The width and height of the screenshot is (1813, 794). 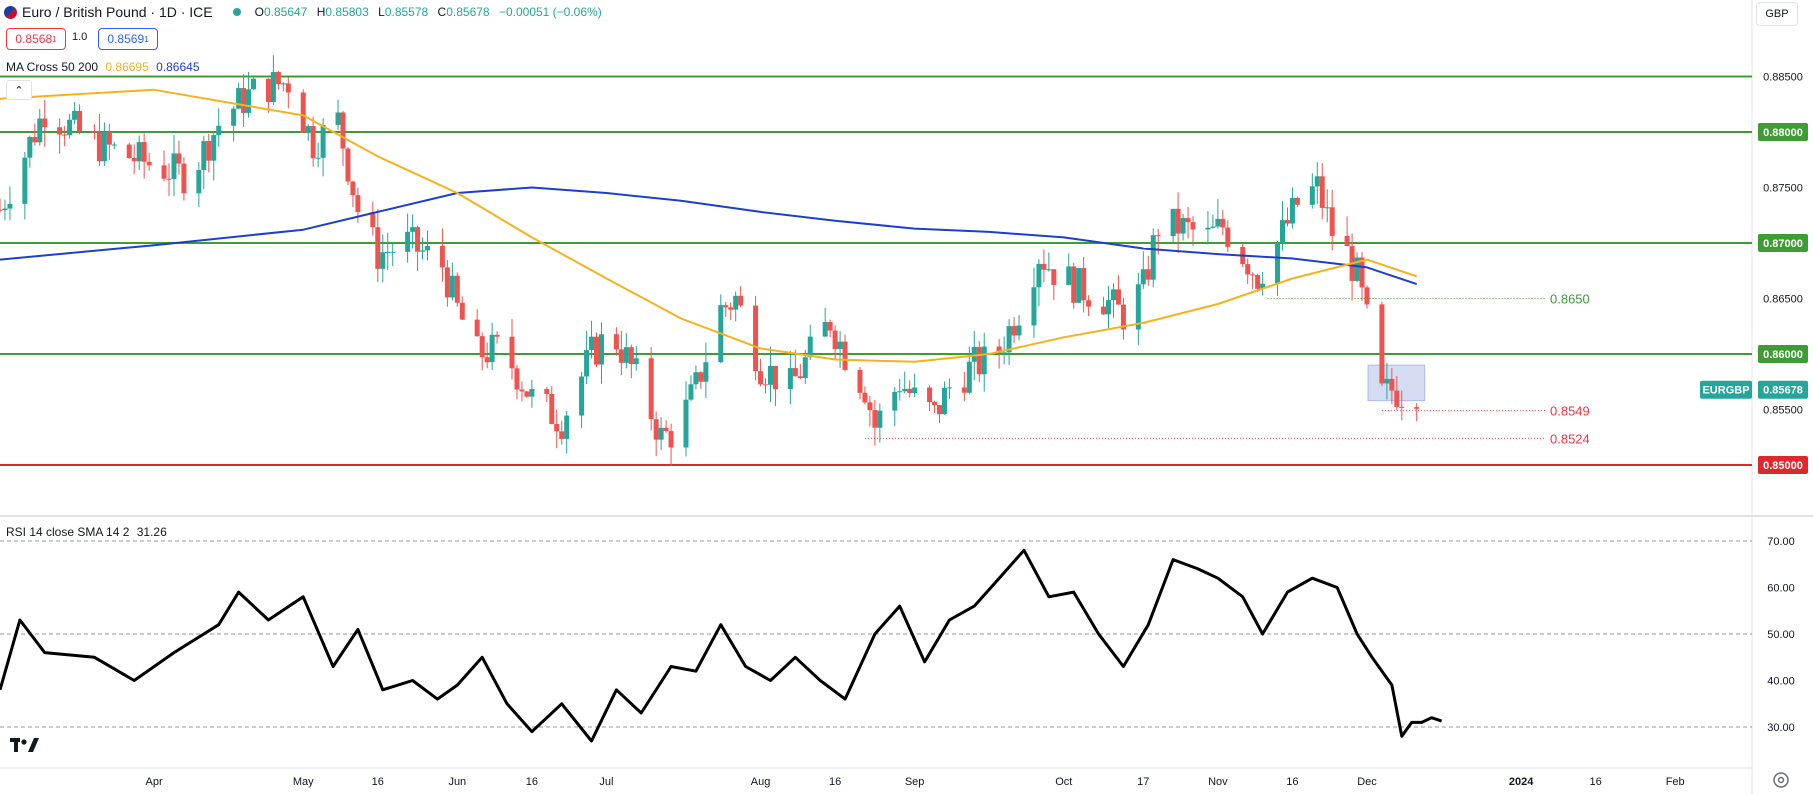 I want to click on symbol-title: Euro / British Pound · 1D · ICE, so click(x=117, y=12).